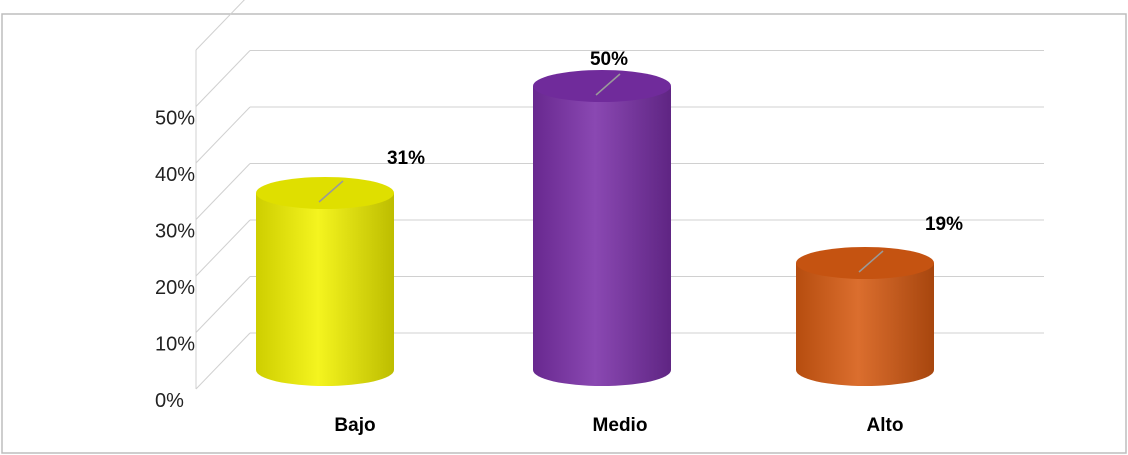  Describe the element at coordinates (885, 425) in the screenshot. I see `category-label-alto: Alto` at that location.